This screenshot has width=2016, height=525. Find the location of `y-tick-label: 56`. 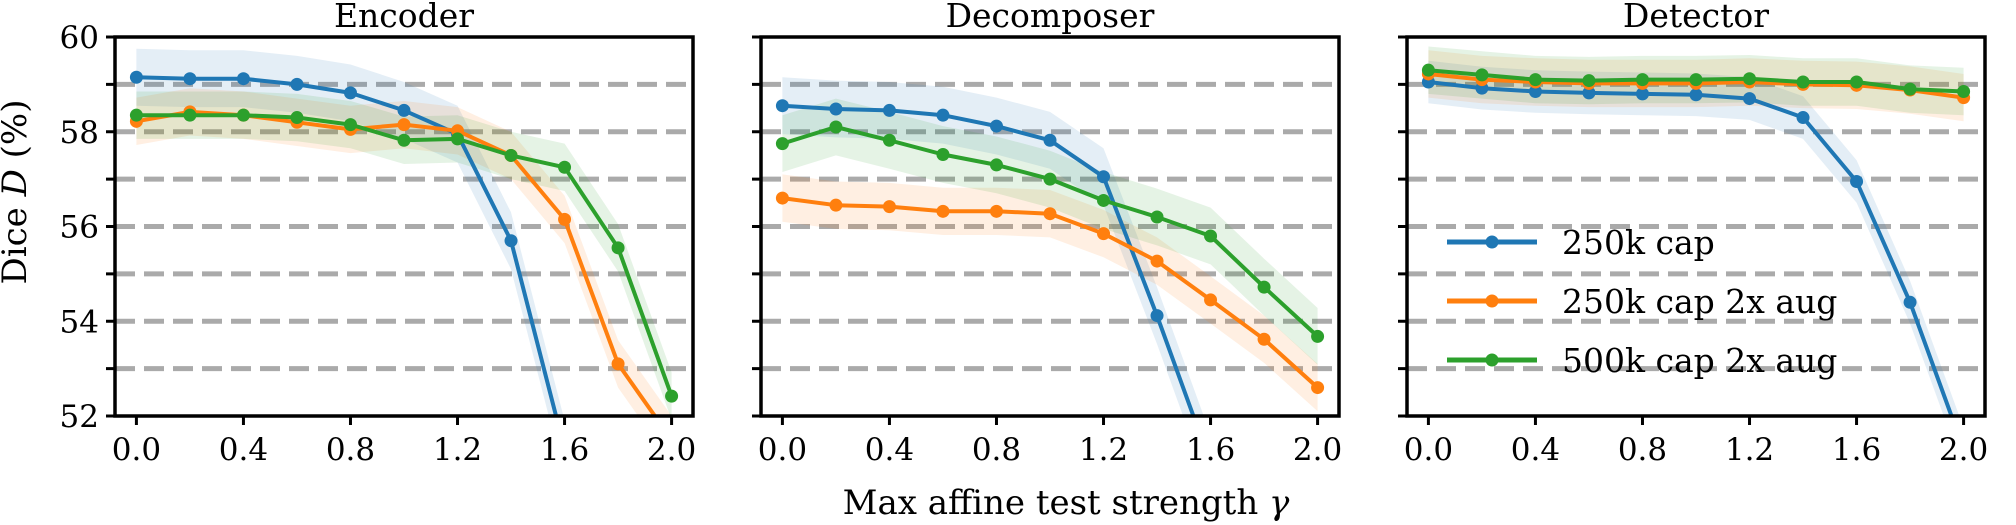

y-tick-label: 56 is located at coordinates (79, 228).